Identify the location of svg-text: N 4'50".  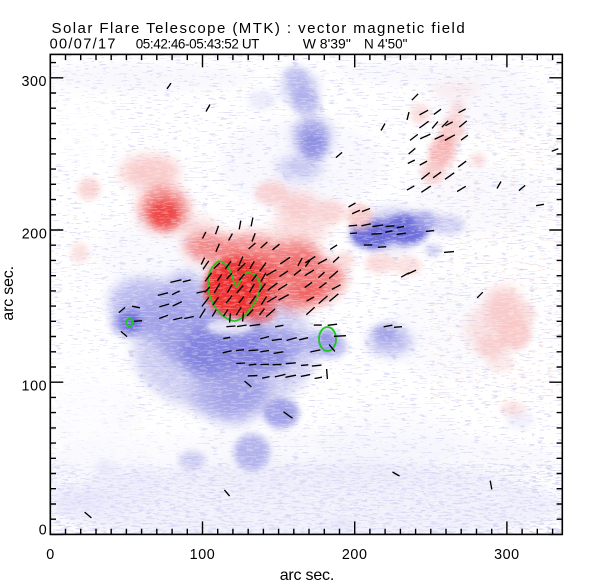
(386, 44).